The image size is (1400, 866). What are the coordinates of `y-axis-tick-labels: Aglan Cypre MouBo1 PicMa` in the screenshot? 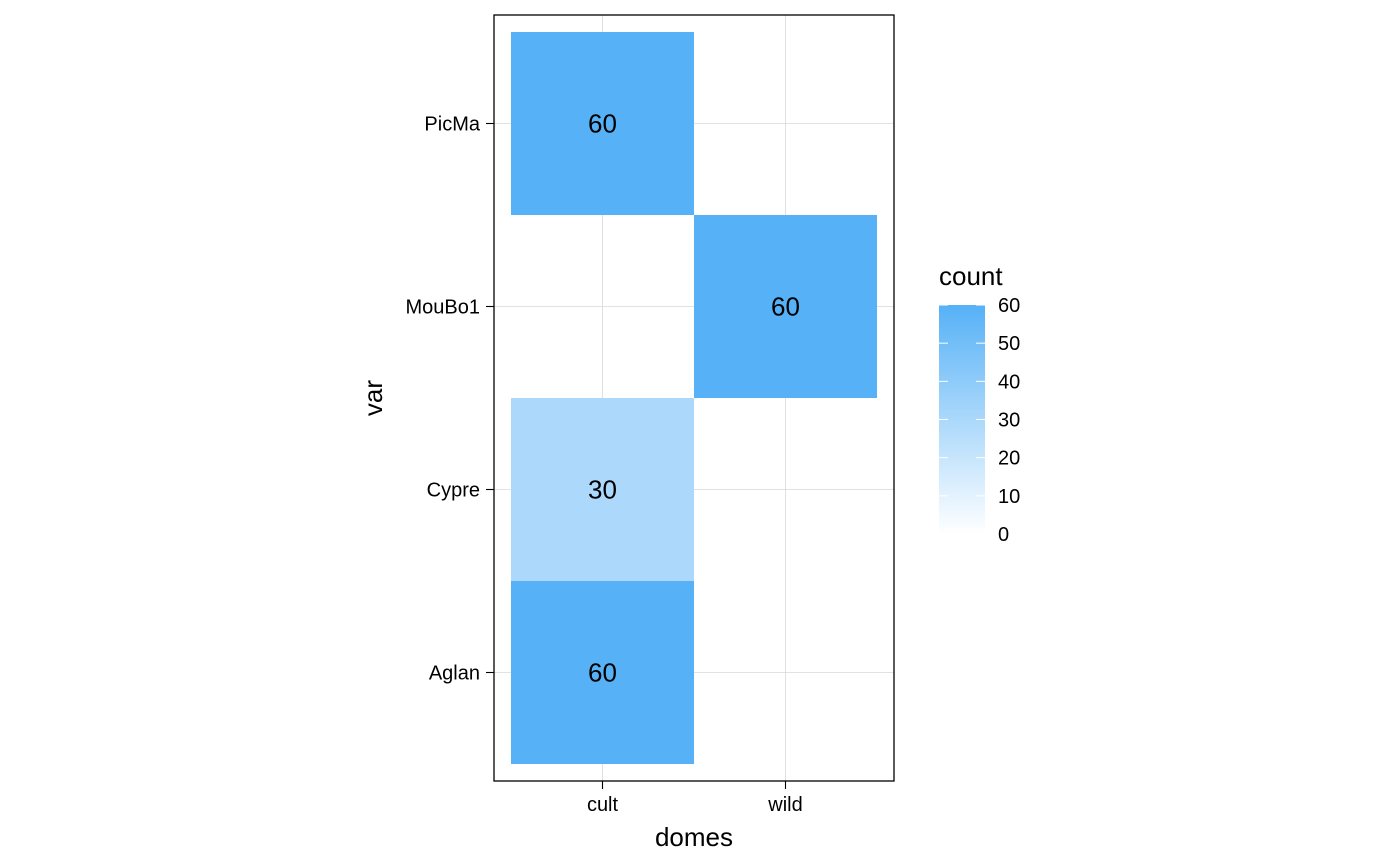 It's located at (443, 399).